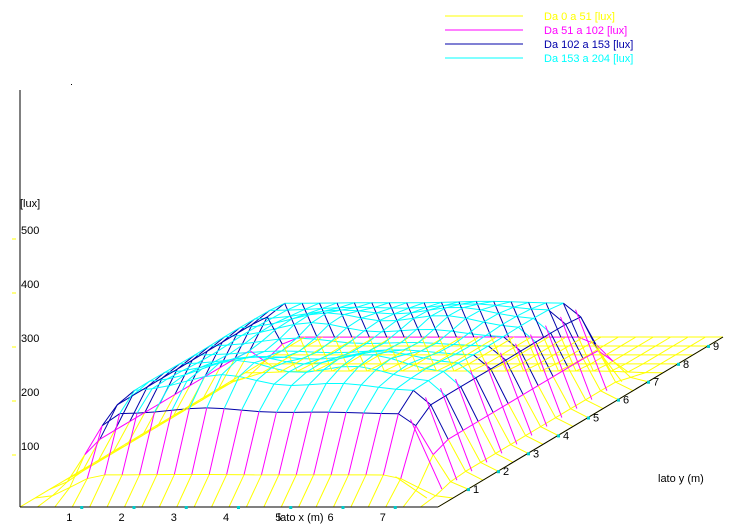  What do you see at coordinates (331, 518) in the screenshot?
I see `x-tick-label: 6` at bounding box center [331, 518].